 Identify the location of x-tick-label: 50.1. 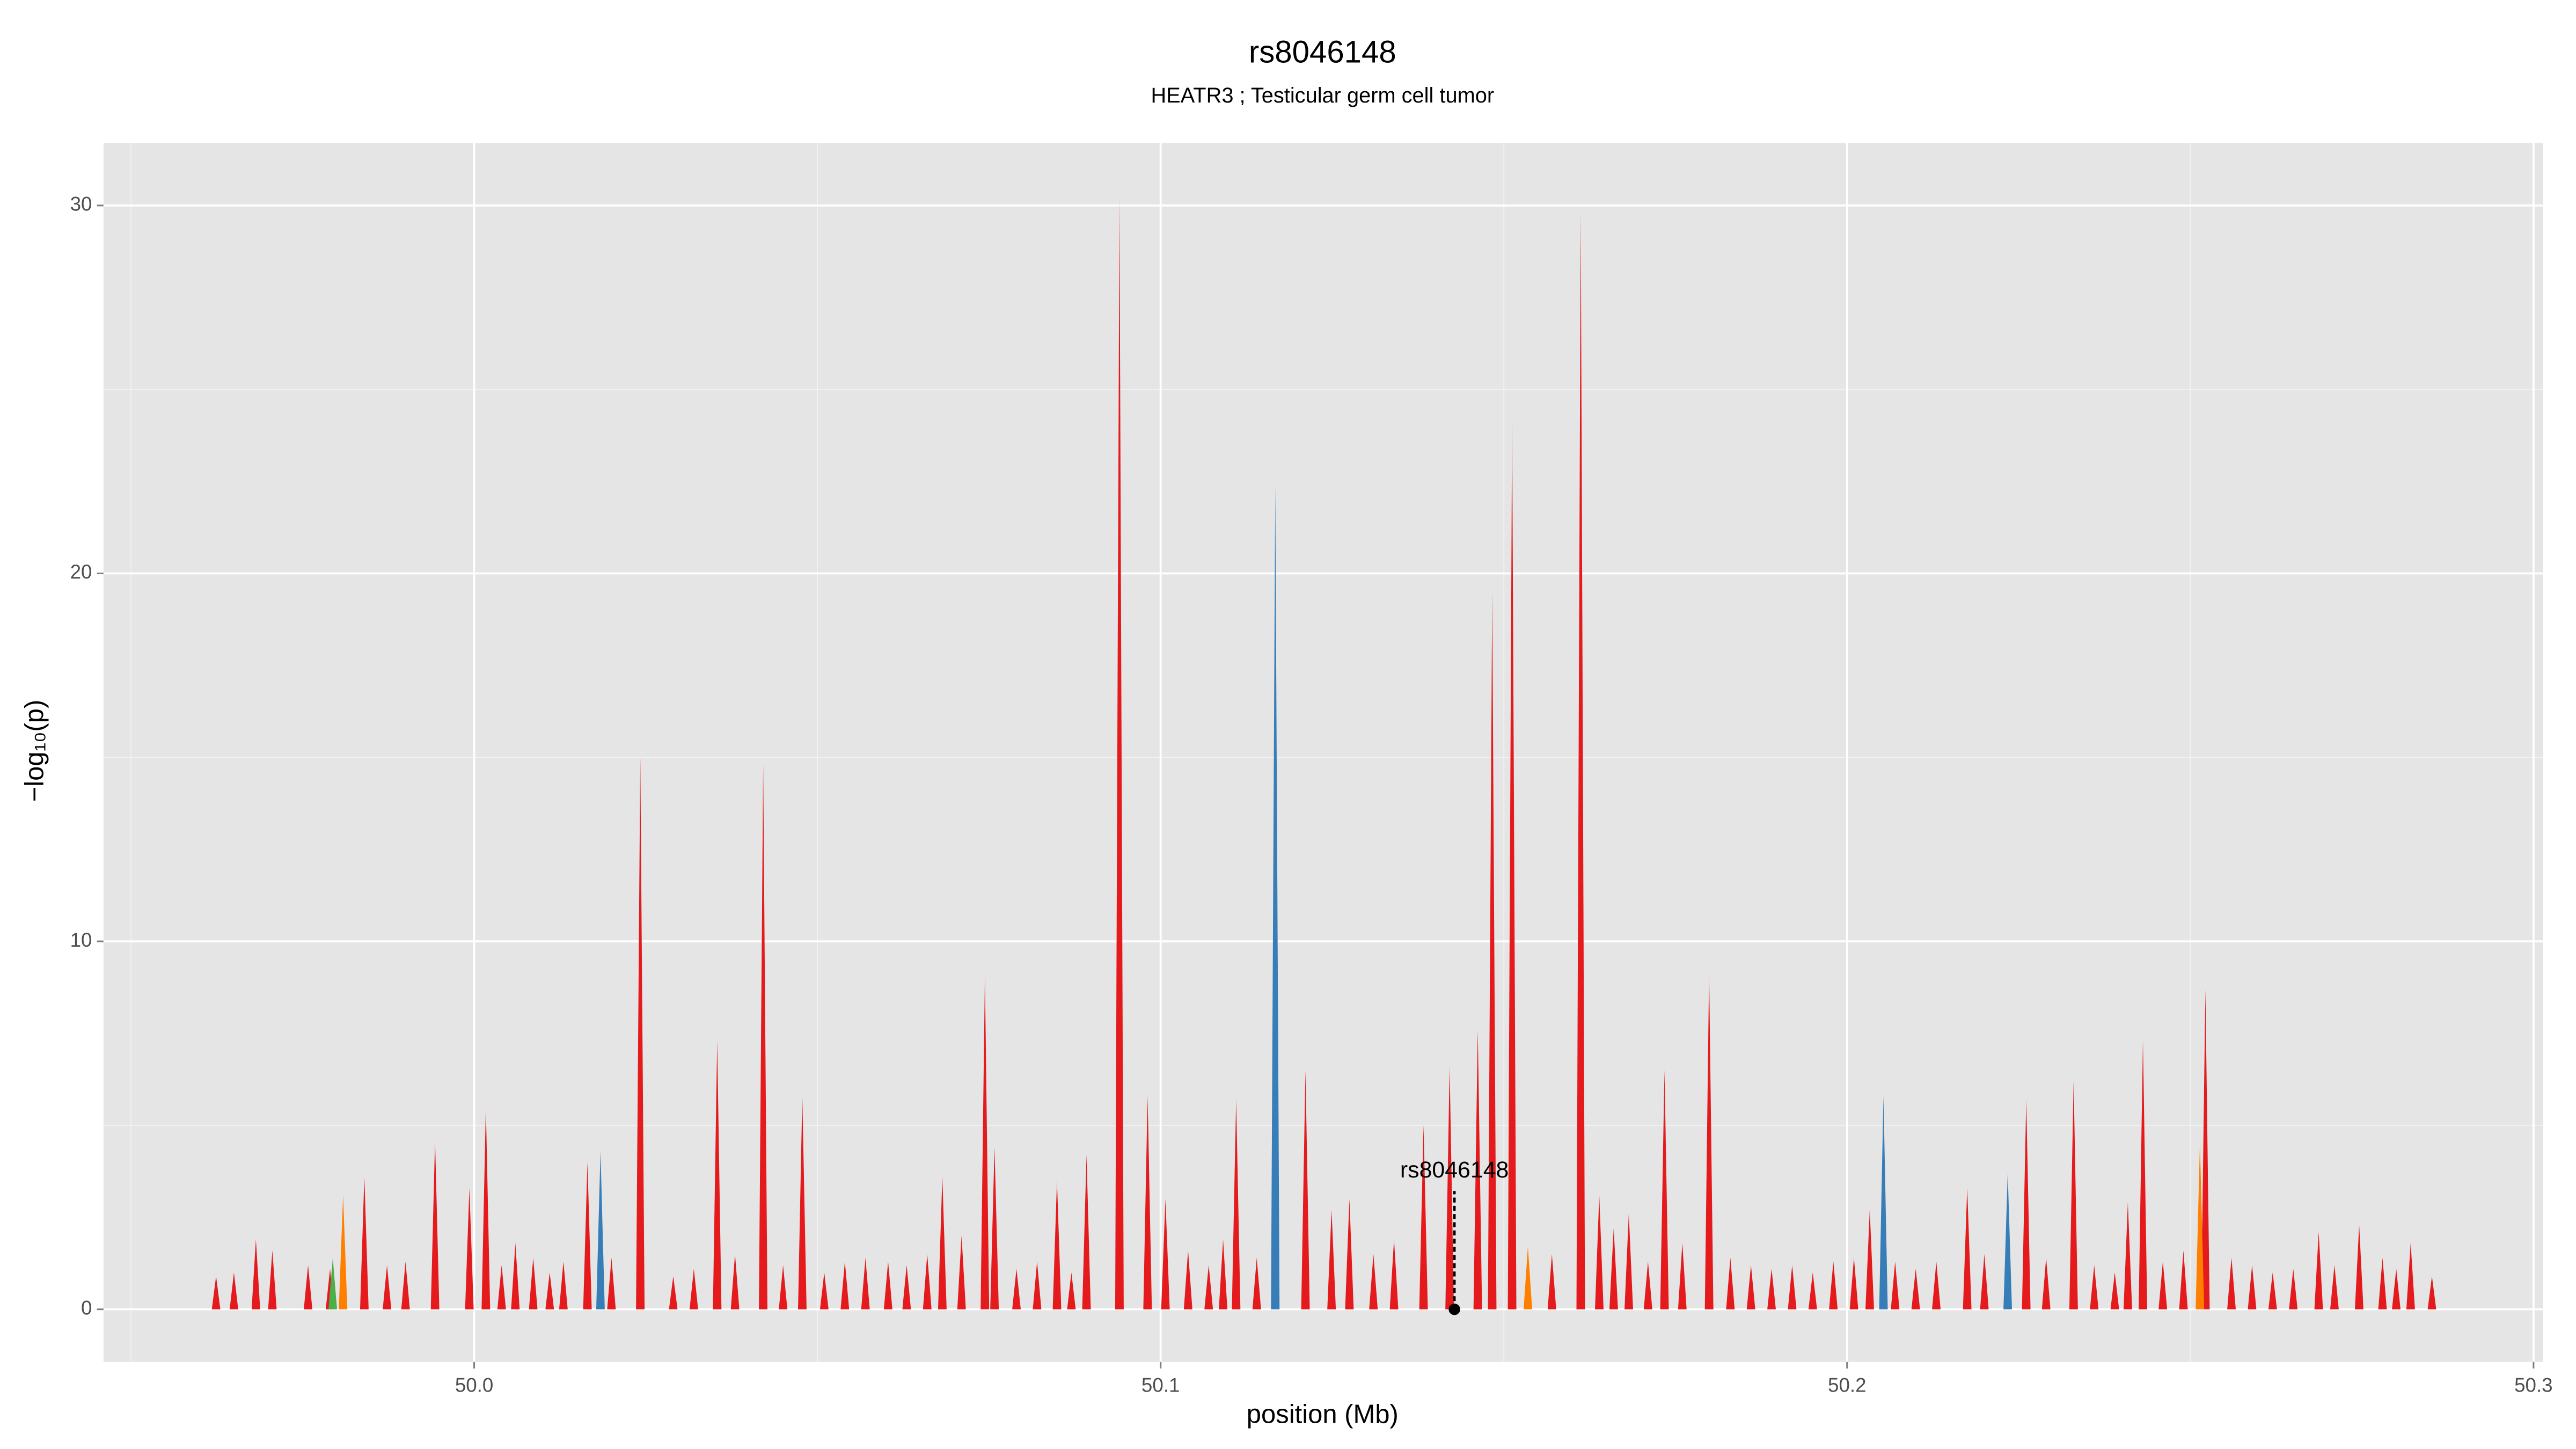
(1160, 1385).